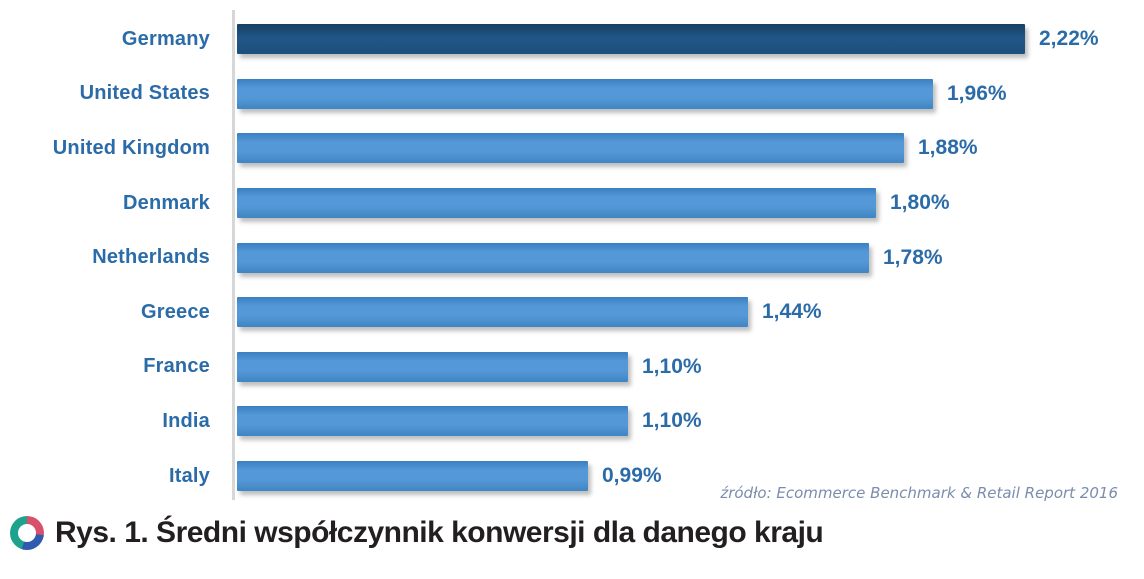 The height and width of the screenshot is (579, 1144). I want to click on value-label: 1,44%, so click(792, 312).